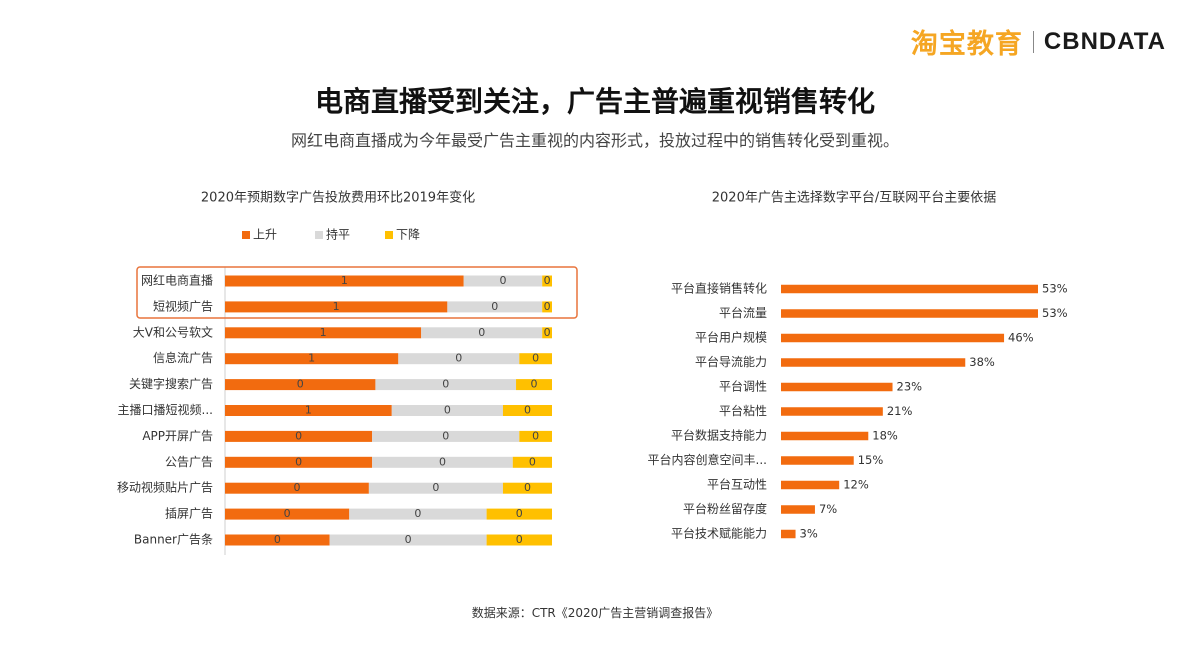  I want to click on brand-logo: 淘宝教育 CBNDATA, so click(1038, 41).